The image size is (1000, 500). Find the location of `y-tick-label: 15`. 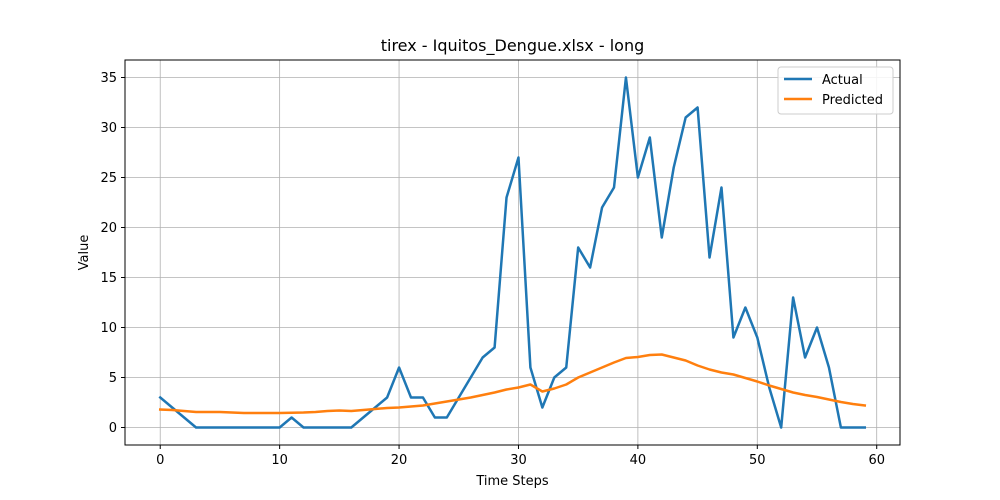

y-tick-label: 15 is located at coordinates (108, 278).